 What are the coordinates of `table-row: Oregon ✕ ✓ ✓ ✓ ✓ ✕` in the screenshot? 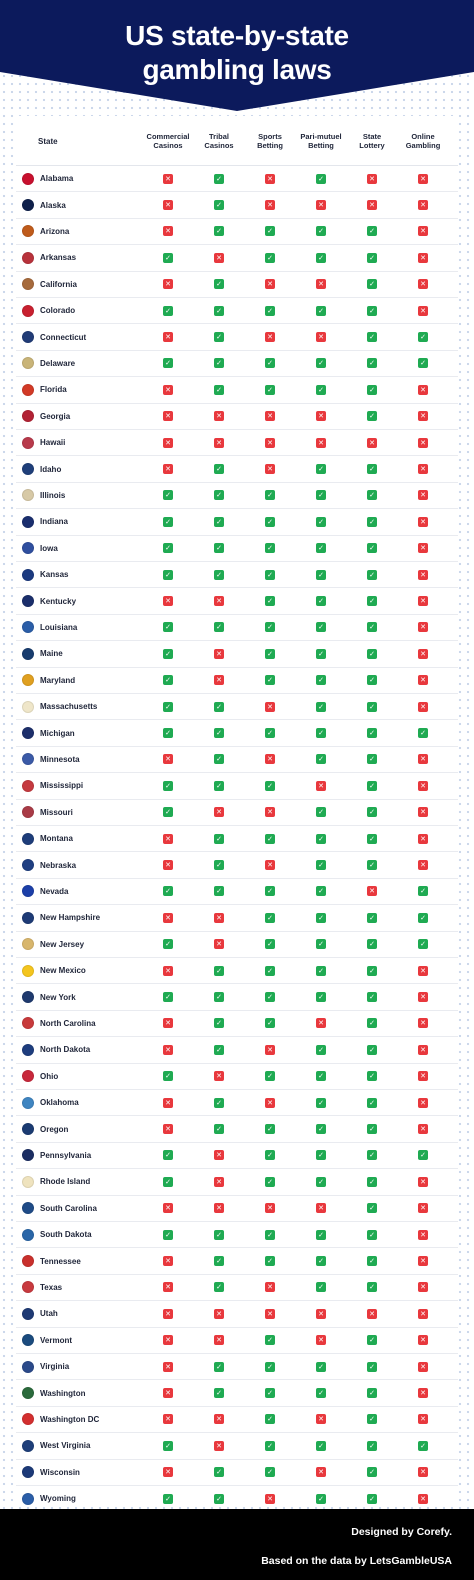 It's located at (237, 1129).